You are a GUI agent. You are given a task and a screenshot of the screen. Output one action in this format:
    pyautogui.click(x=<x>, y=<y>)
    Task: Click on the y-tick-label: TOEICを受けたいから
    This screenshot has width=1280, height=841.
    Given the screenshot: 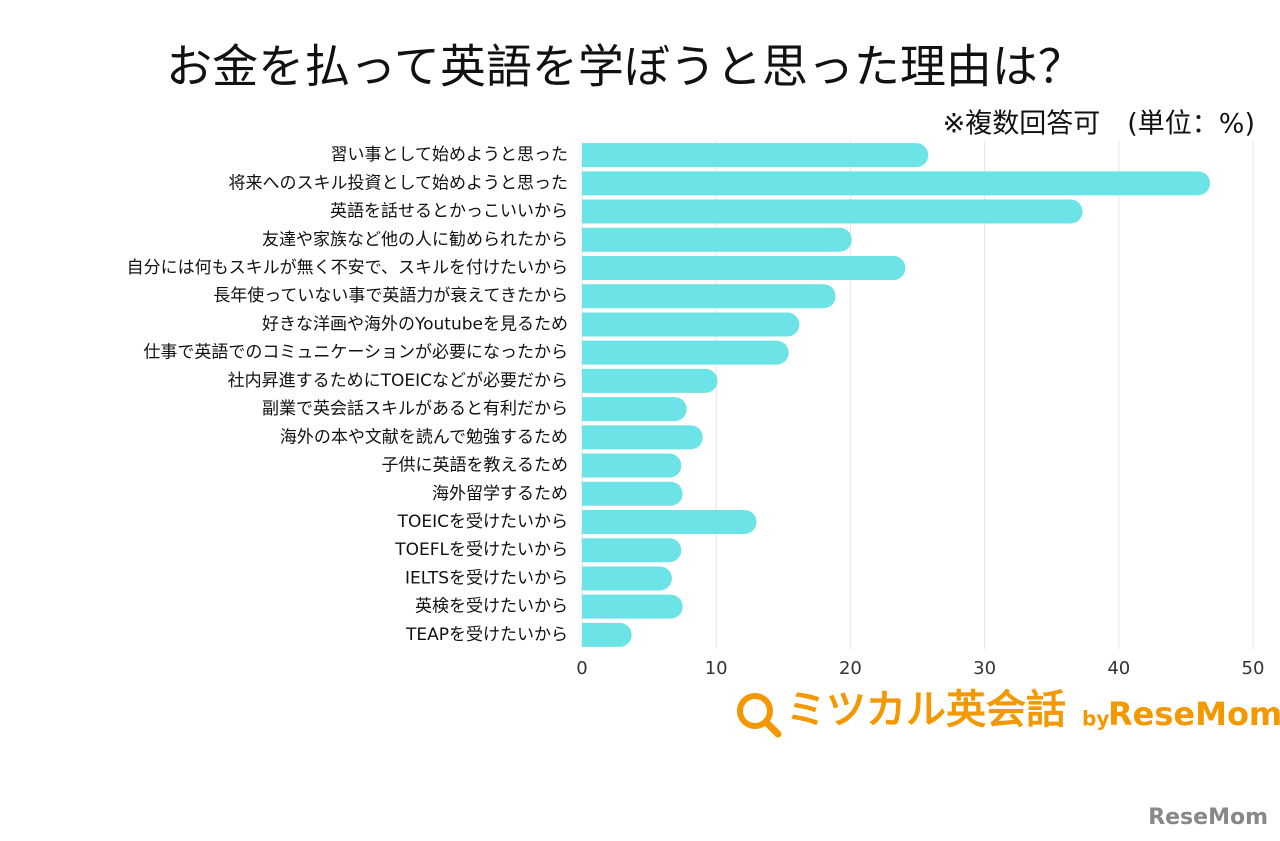 What is the action you would take?
    pyautogui.click(x=482, y=522)
    